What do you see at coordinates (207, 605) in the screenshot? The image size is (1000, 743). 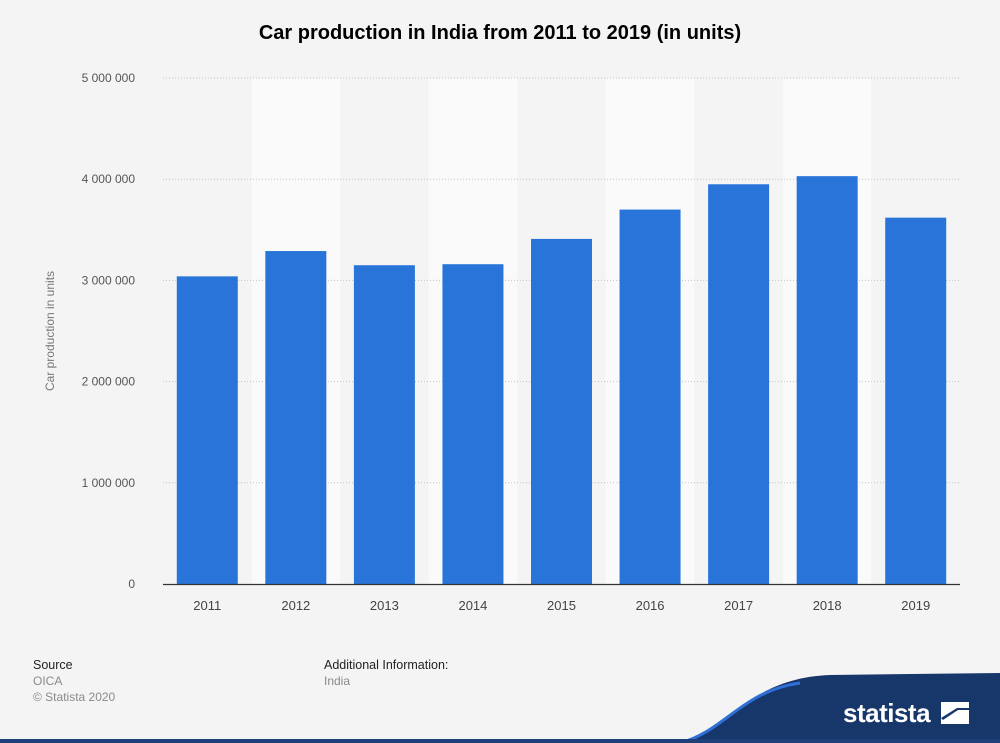 I see `x-tick-label: 2011` at bounding box center [207, 605].